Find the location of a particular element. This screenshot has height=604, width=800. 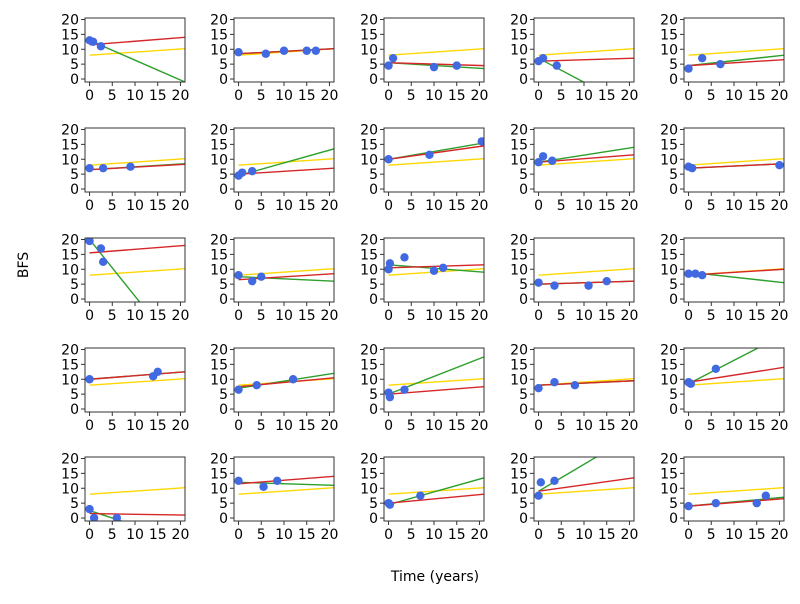

panel-1-1-x-tick-label-20: 20 is located at coordinates (181, 96).